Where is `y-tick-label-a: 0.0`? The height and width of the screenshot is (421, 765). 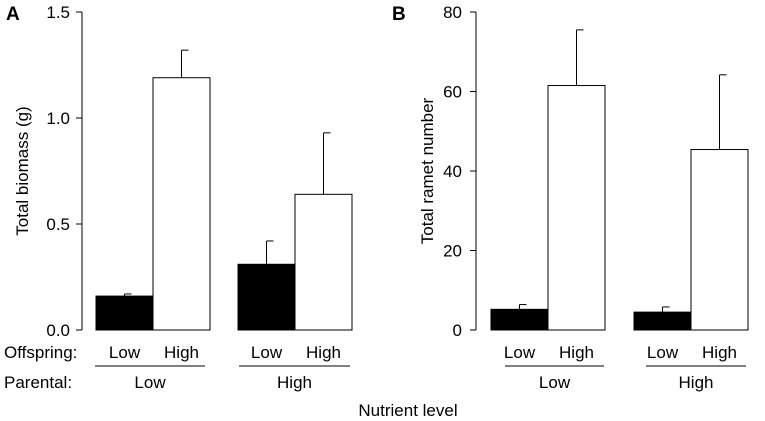 y-tick-label-a: 0.0 is located at coordinates (58, 330).